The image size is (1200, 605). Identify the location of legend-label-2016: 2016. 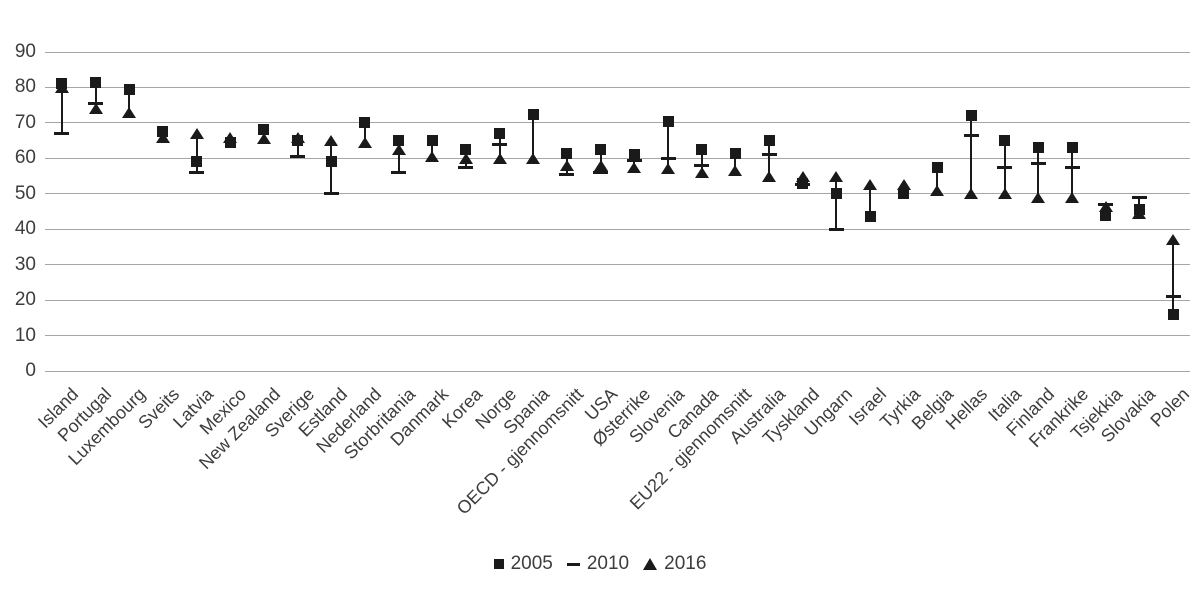
(685, 563).